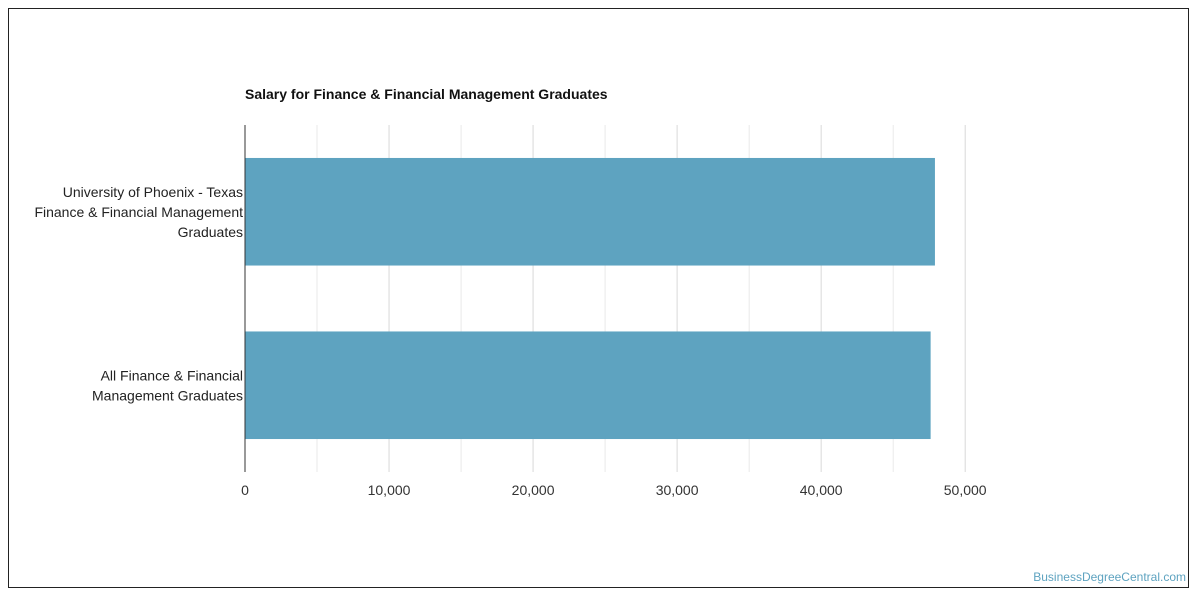 The width and height of the screenshot is (1200, 600). Describe the element at coordinates (965, 490) in the screenshot. I see `x-tick-label: 50,000` at that location.